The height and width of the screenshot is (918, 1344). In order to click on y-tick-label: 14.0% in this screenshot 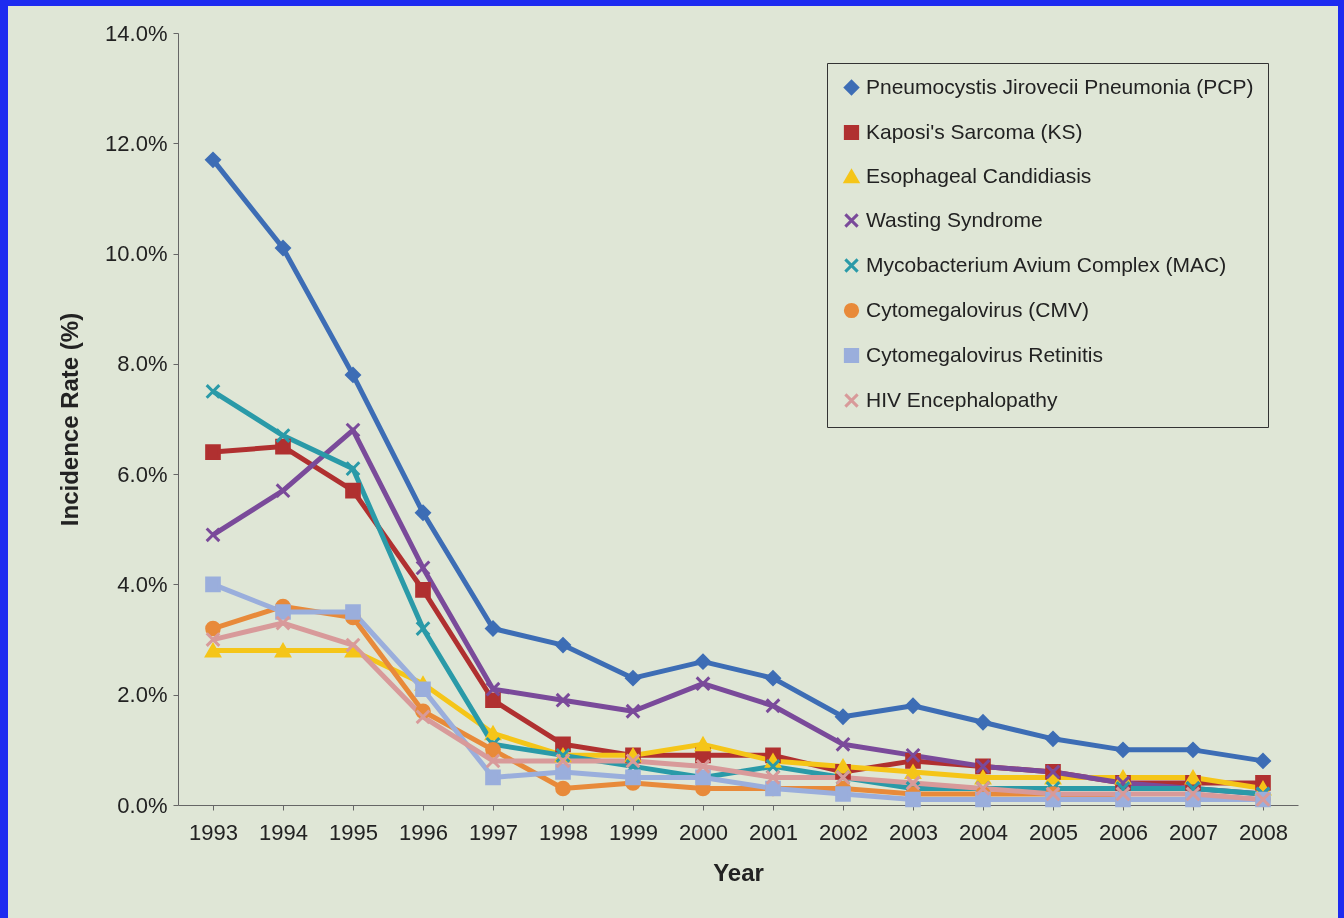, I will do `click(136, 33)`.